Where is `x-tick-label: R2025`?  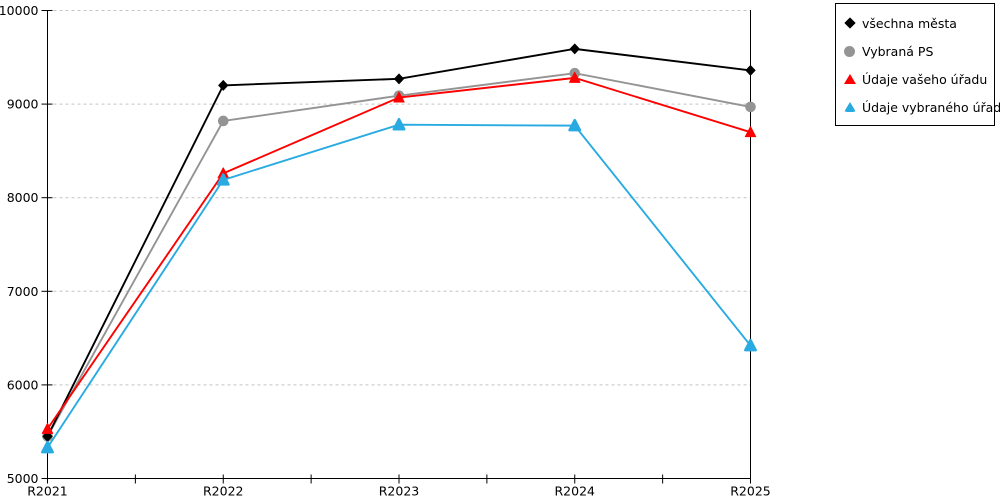 x-tick-label: R2025 is located at coordinates (750, 491).